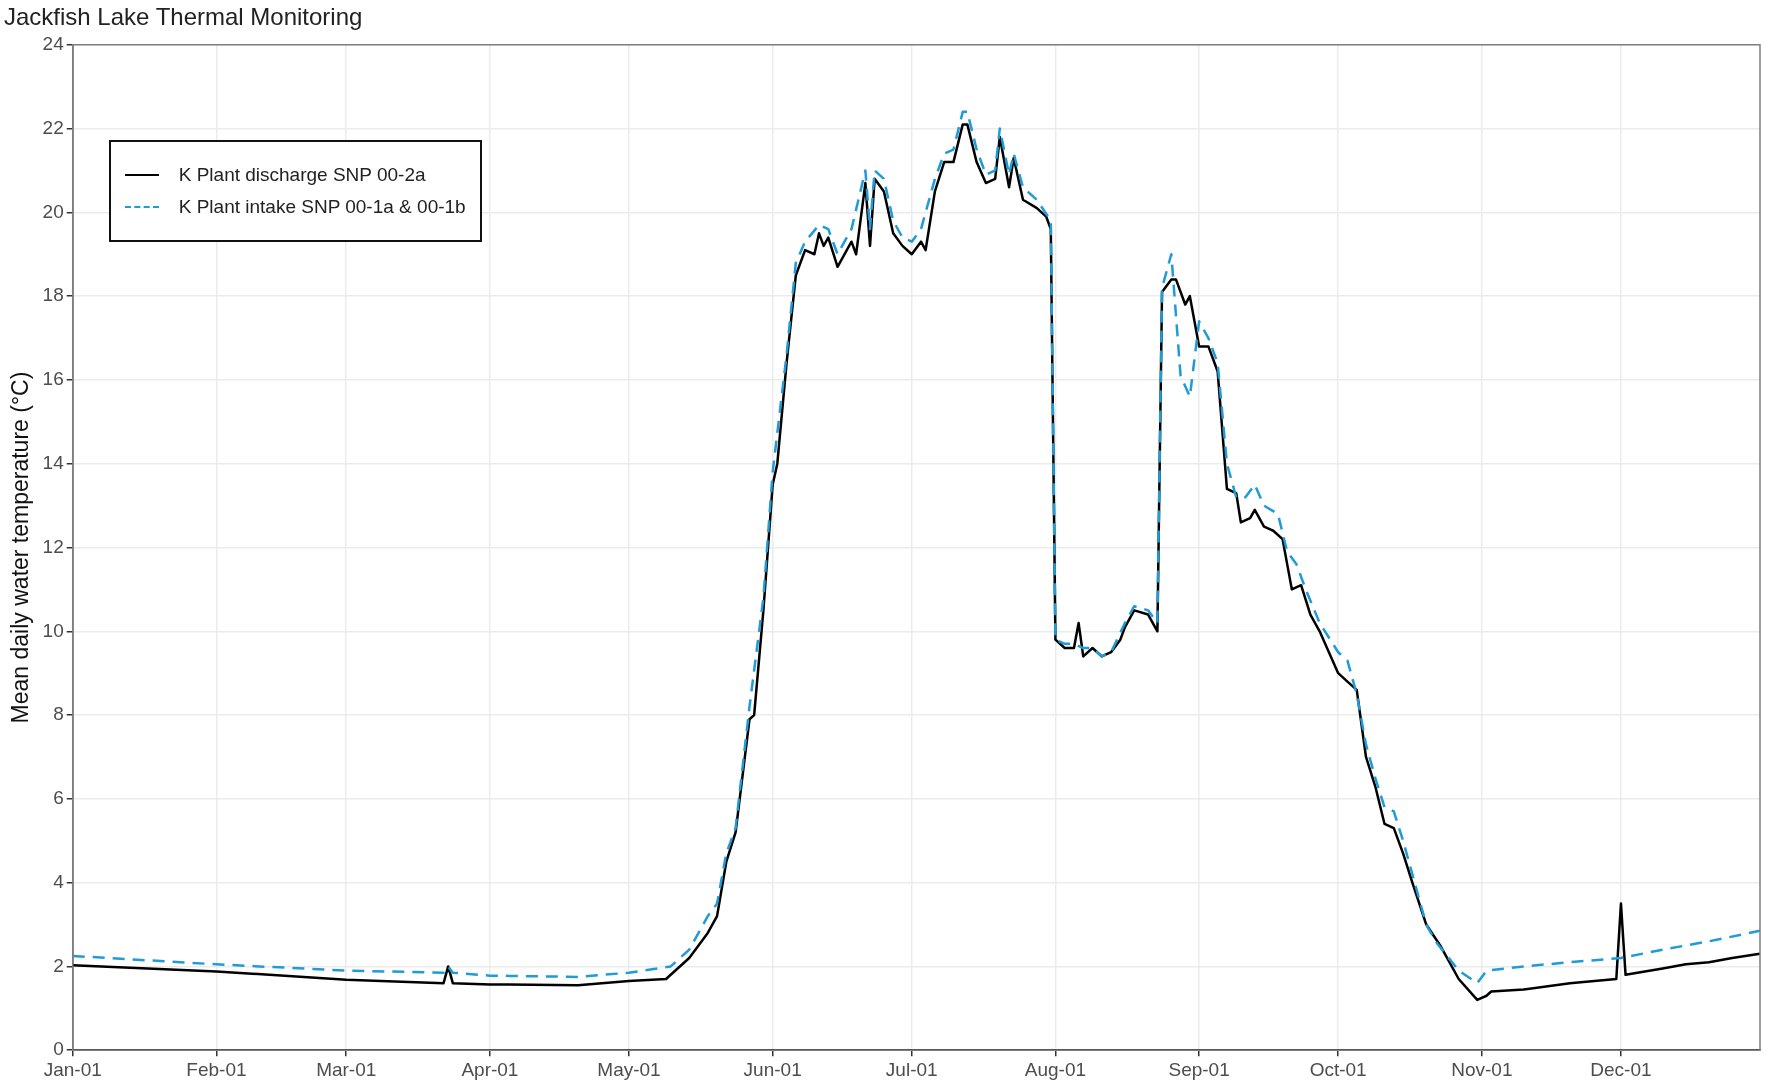 Image resolution: width=1770 pixels, height=1085 pixels. I want to click on x-tick-label: Jul-01, so click(911, 1069).